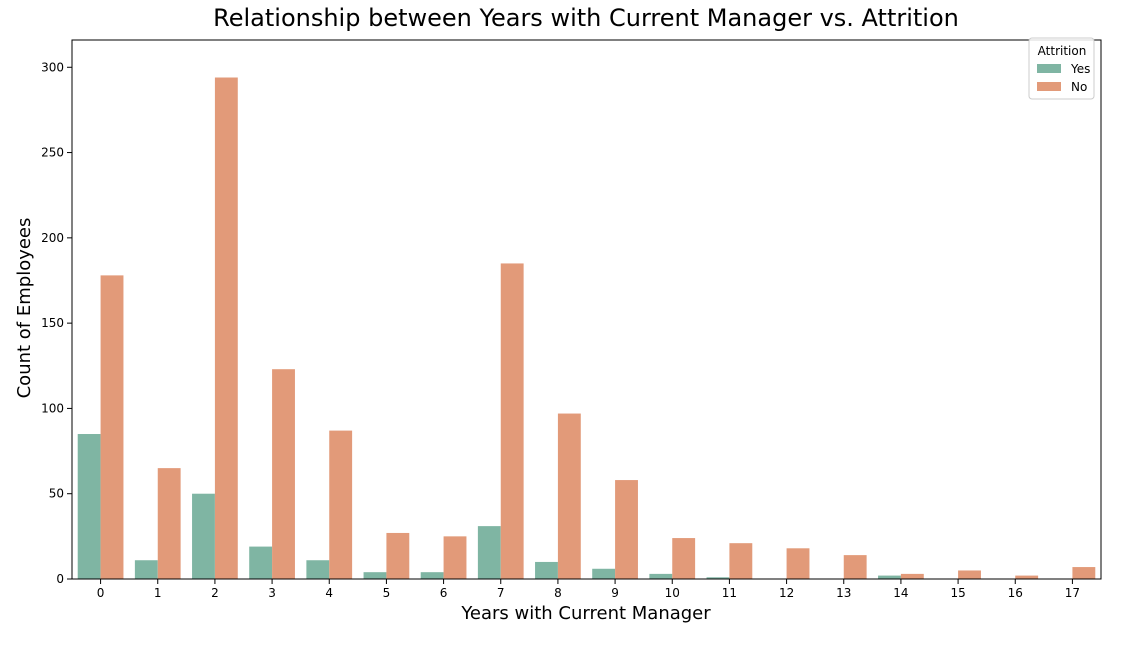  Describe the element at coordinates (444, 593) in the screenshot. I see `x-tick-label: 6` at that location.